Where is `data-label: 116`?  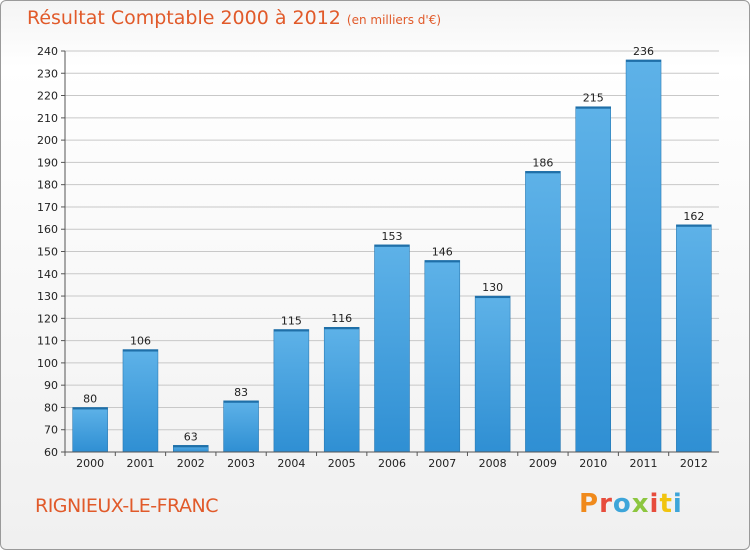
data-label: 116 is located at coordinates (341, 318).